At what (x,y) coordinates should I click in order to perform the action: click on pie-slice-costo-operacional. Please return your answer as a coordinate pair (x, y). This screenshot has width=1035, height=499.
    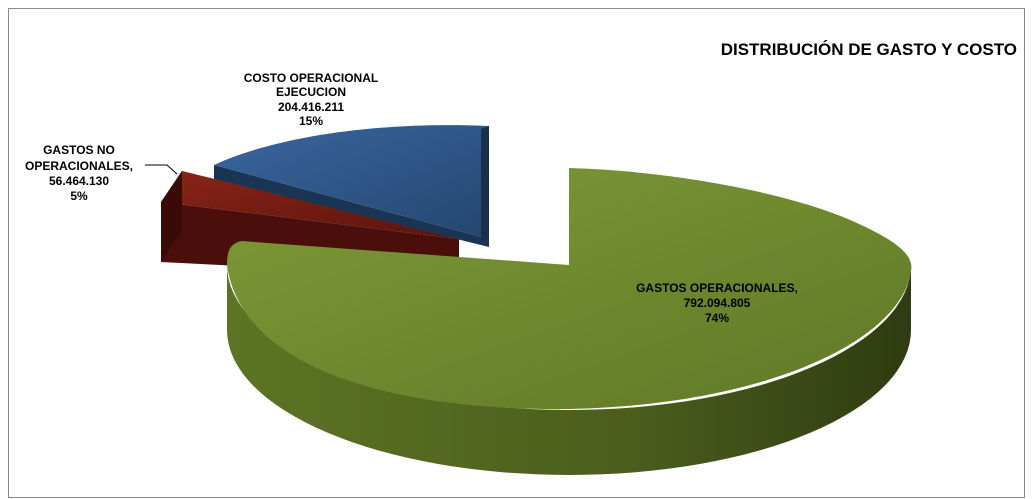
    Looking at the image, I should click on (351, 186).